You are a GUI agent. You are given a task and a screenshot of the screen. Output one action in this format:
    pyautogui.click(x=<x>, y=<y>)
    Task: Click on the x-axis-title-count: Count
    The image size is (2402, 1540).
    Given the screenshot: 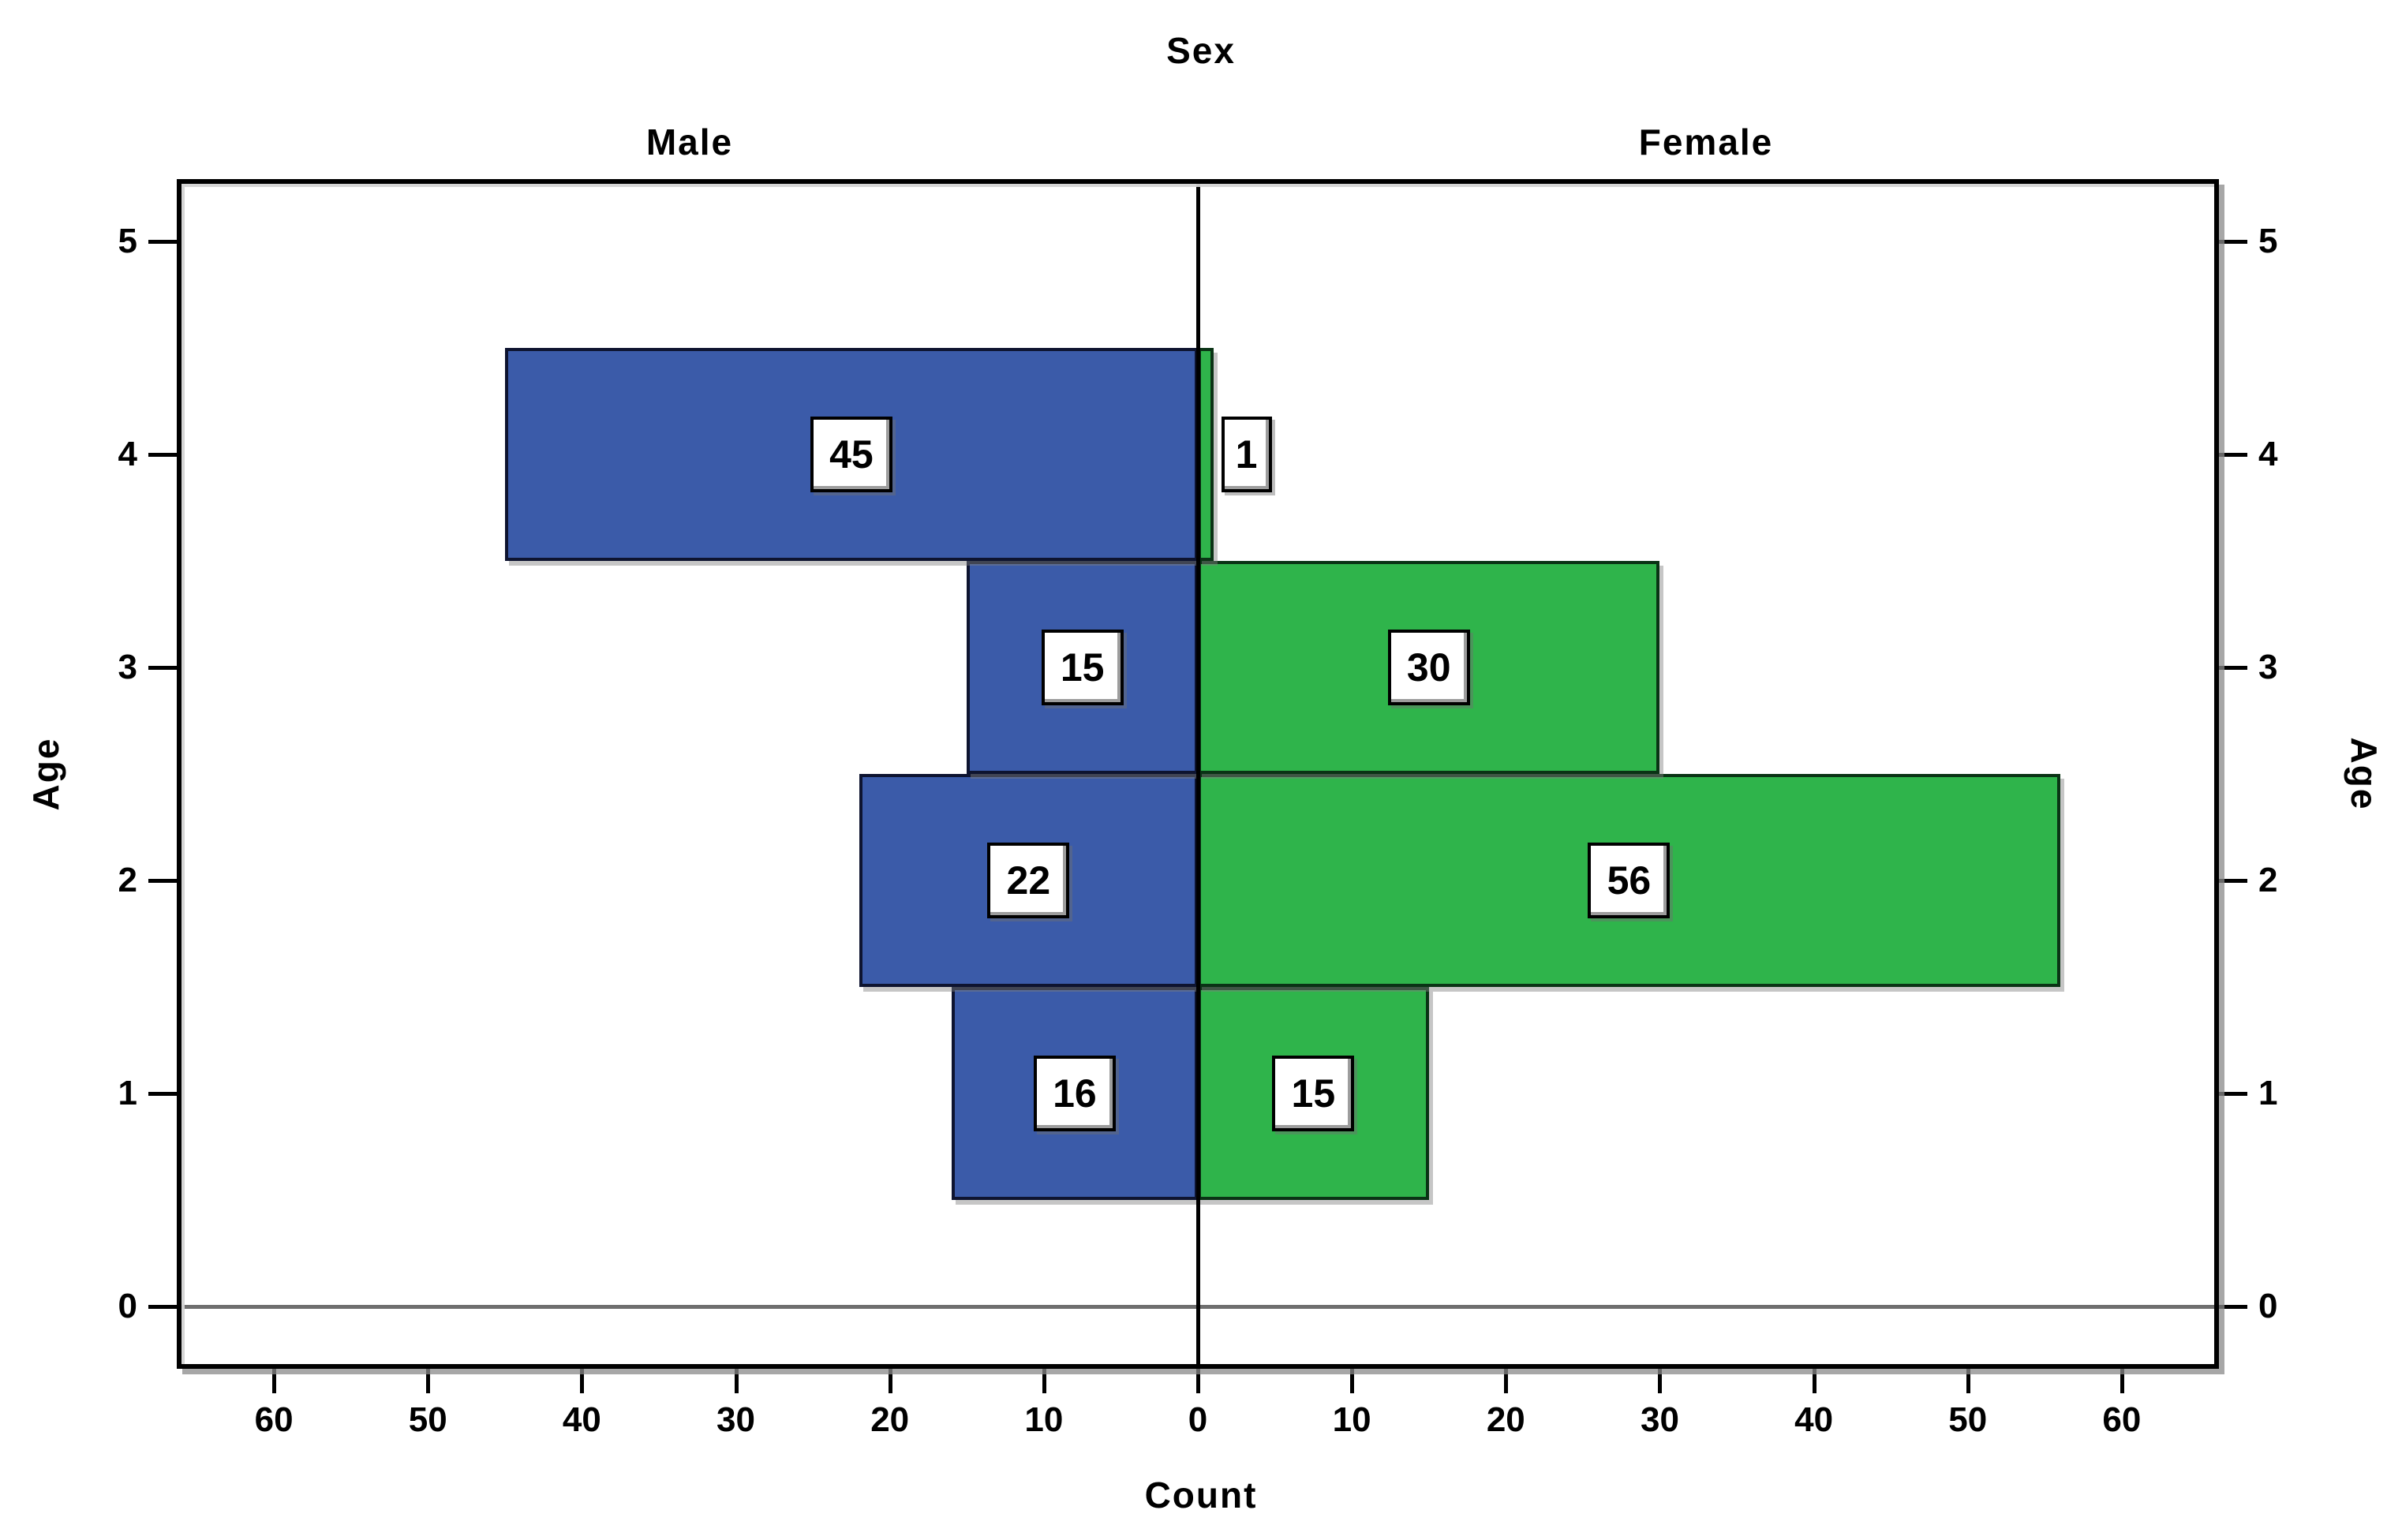 What is the action you would take?
    pyautogui.click(x=1201, y=1495)
    